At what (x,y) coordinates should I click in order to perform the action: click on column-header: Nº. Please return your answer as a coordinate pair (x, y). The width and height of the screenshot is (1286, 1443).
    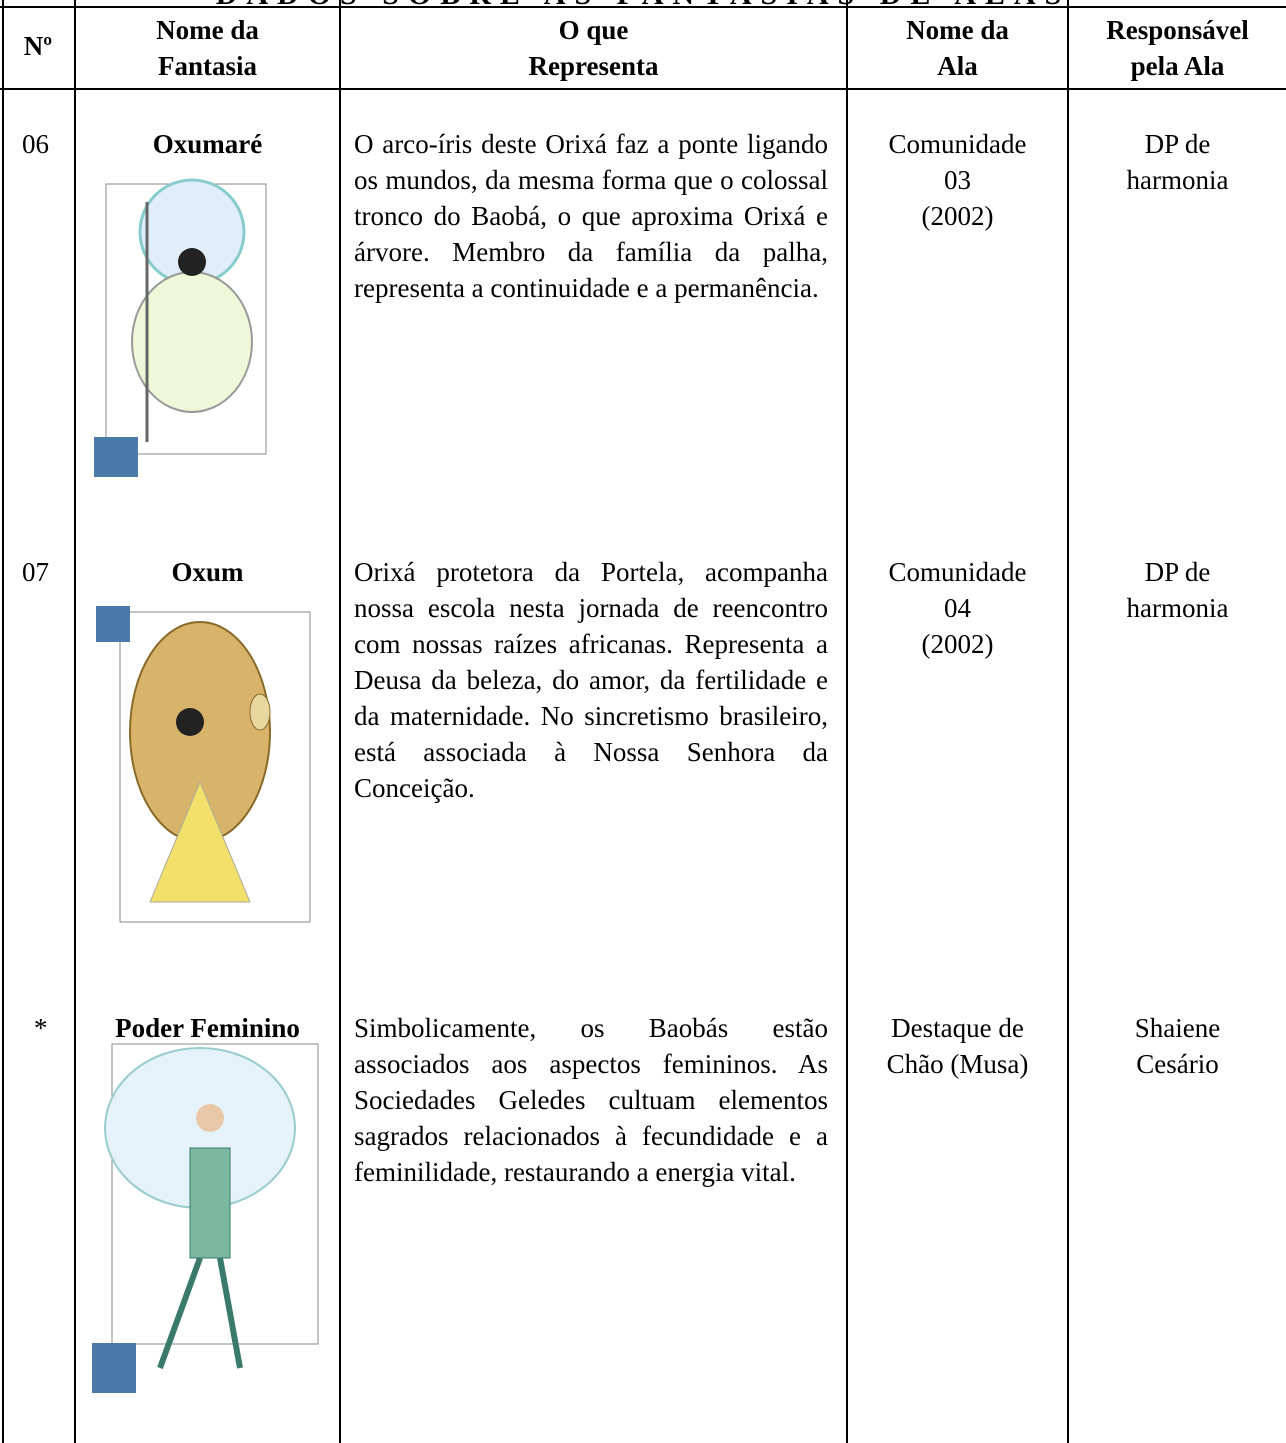
    Looking at the image, I should click on (38, 46).